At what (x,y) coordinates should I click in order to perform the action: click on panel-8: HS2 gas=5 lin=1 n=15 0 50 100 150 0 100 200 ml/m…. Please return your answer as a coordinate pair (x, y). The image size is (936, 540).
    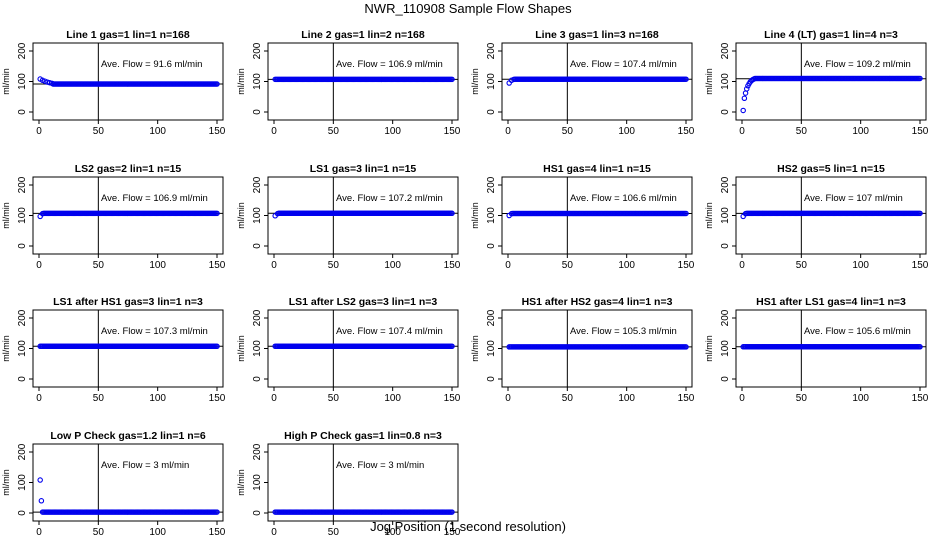
    Looking at the image, I should click on (816, 217).